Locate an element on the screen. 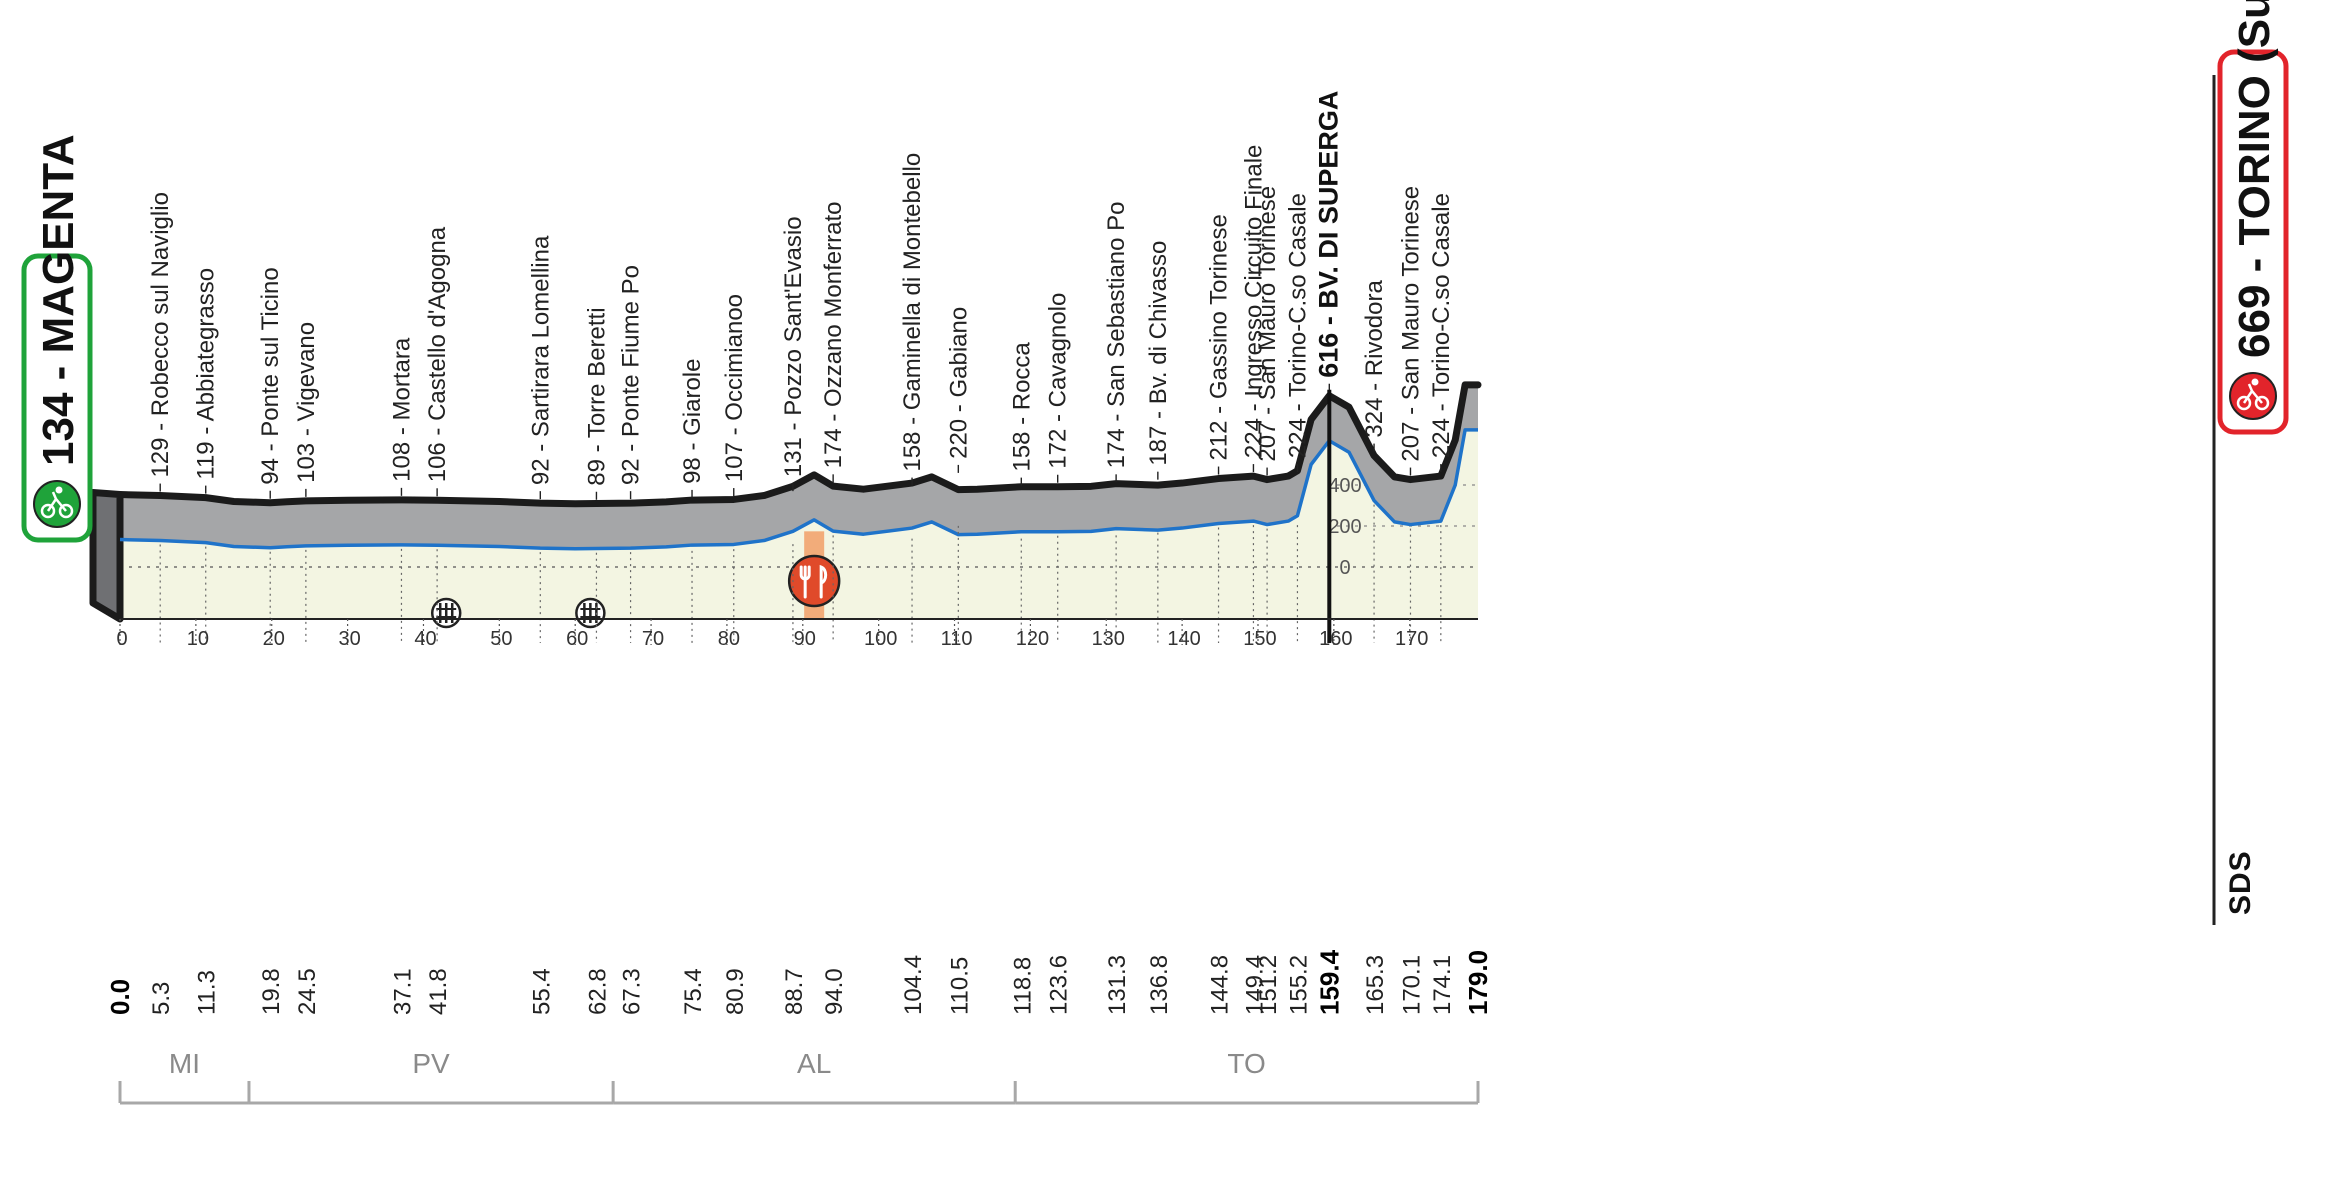 The image size is (2336, 1196). place-label: 103 - Vigevano is located at coordinates (306, 482).